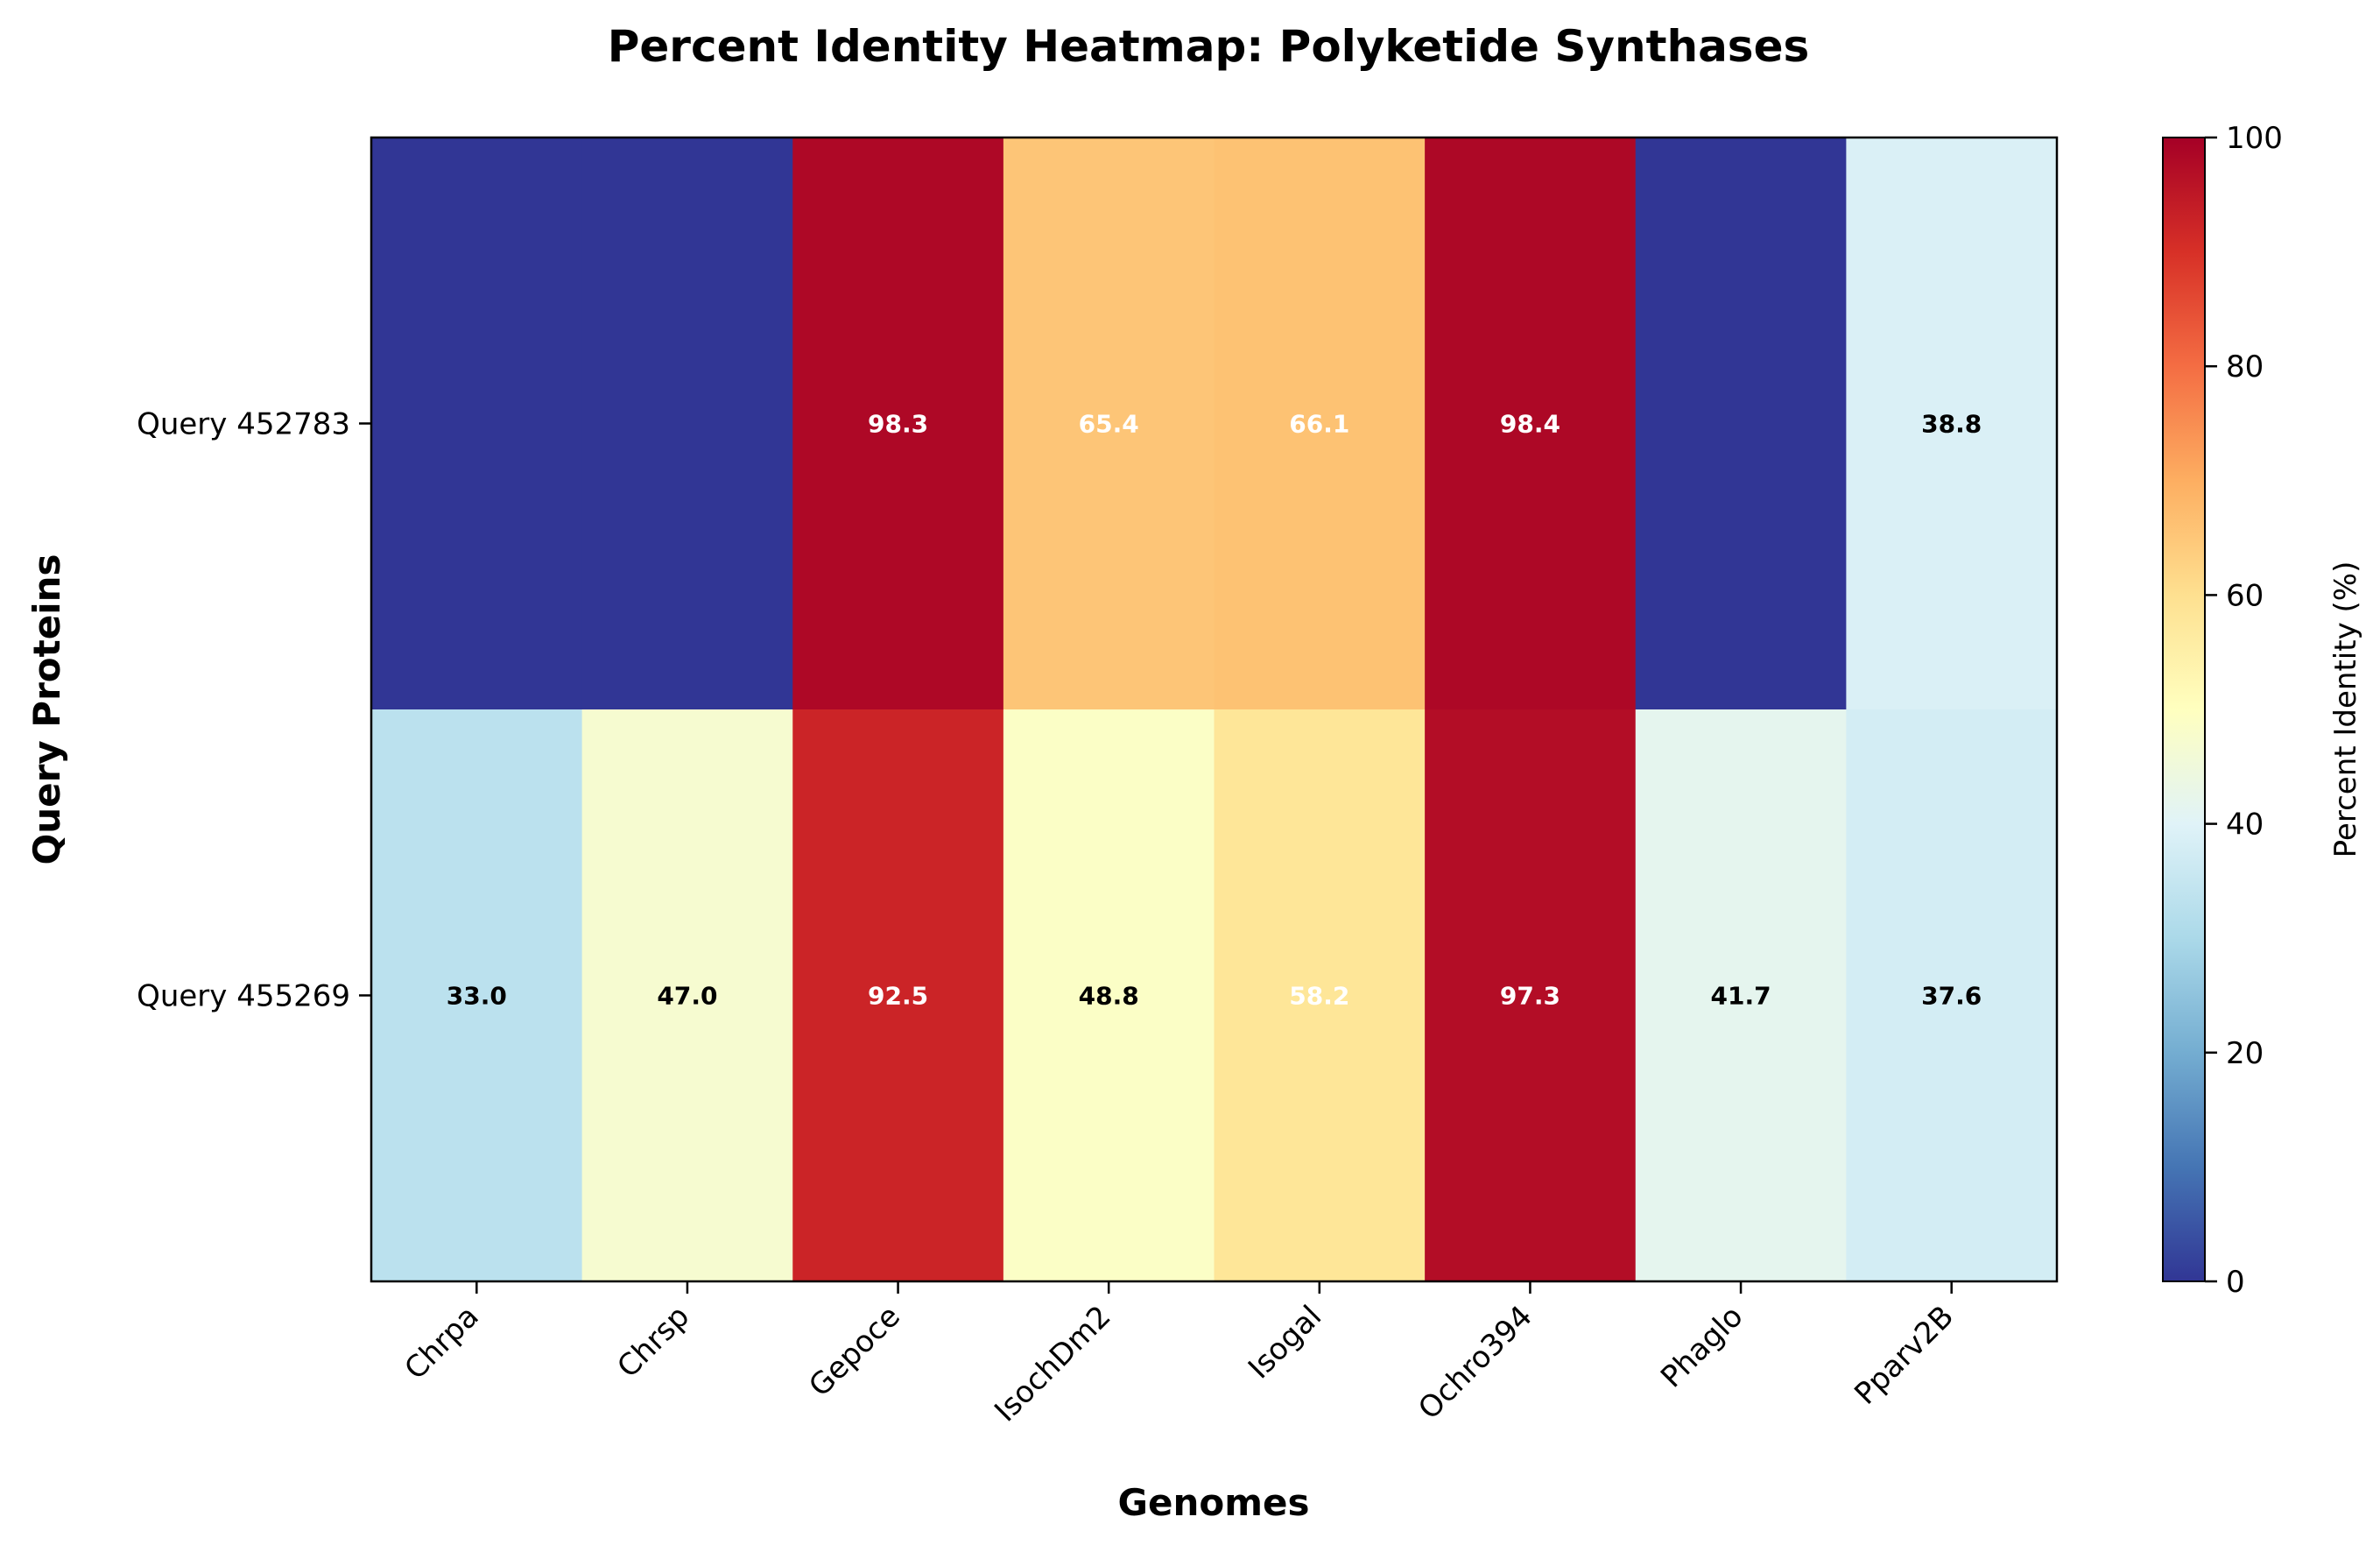 Image resolution: width=2380 pixels, height=1545 pixels. Describe the element at coordinates (1052, 1364) in the screenshot. I see `x-tick-label: IsochDm2` at that location.